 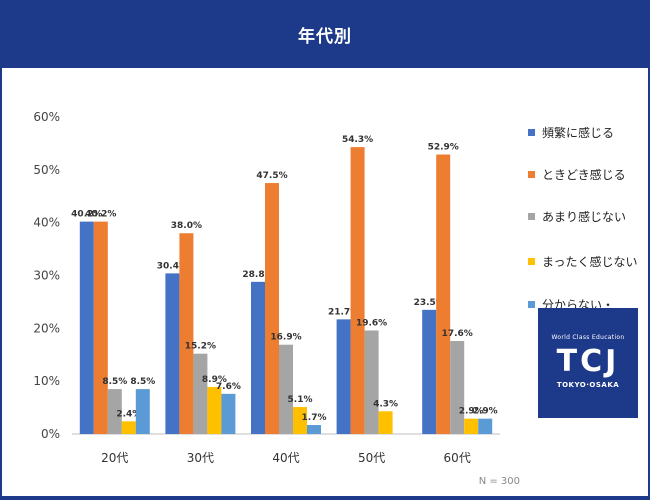 I want to click on data-label: 52.9%, so click(x=443, y=148).